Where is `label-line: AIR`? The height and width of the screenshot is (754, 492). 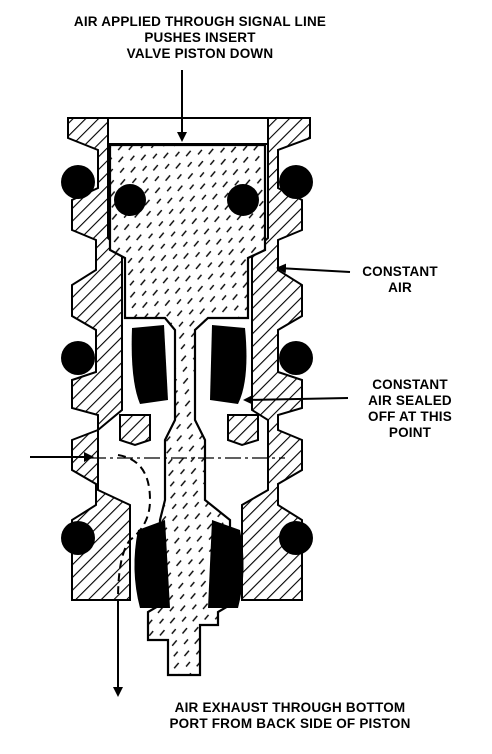 label-line: AIR is located at coordinates (400, 287).